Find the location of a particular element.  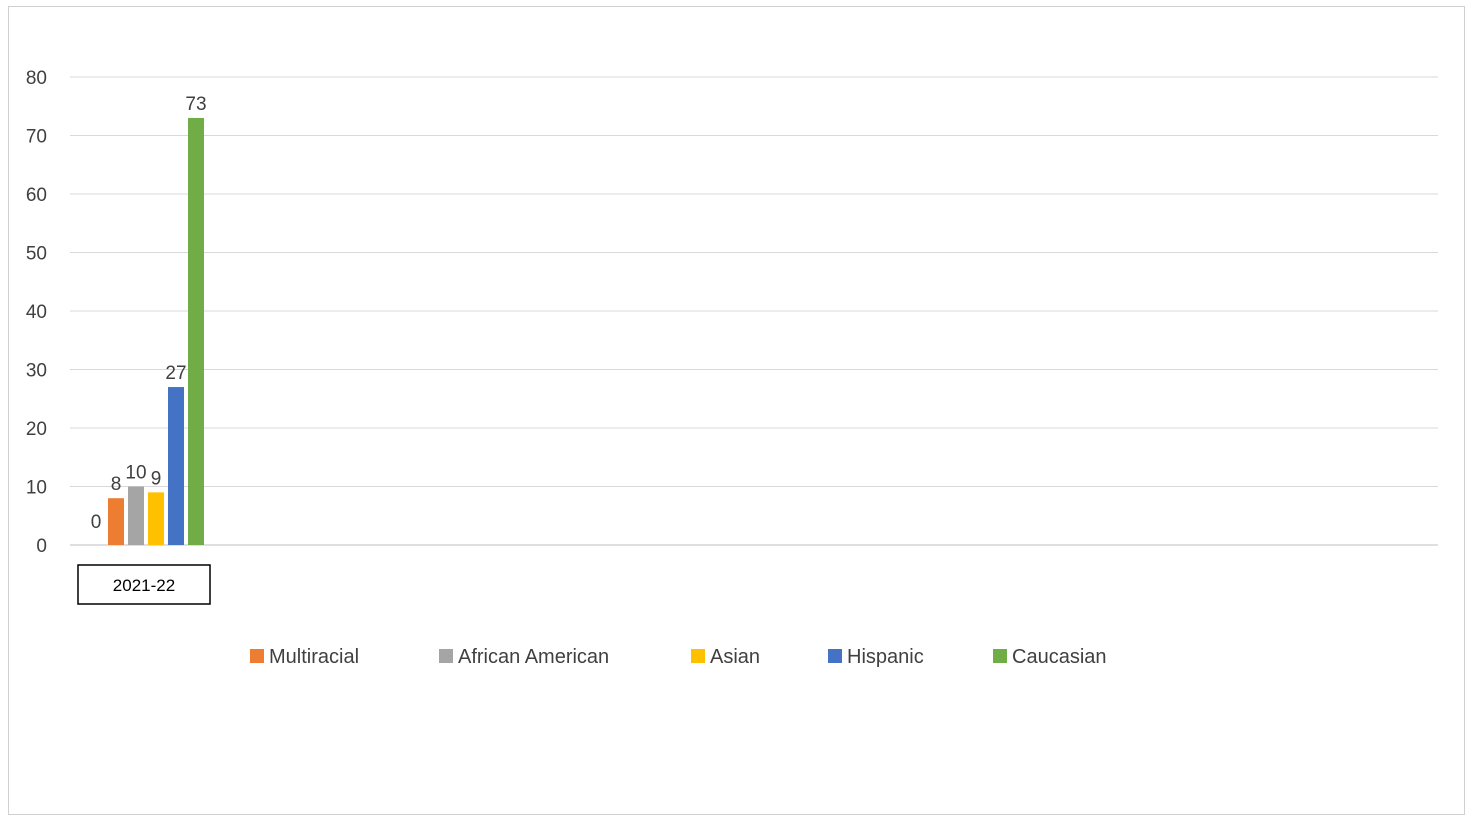

y-tick-label: 60 is located at coordinates (36, 195).